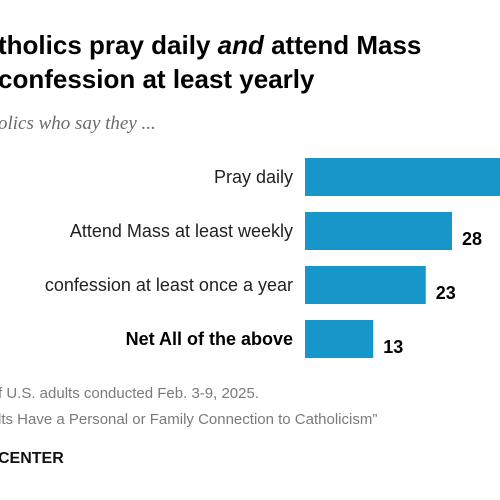 This screenshot has width=500, height=500. I want to click on value-label-1: 28, so click(472, 239).